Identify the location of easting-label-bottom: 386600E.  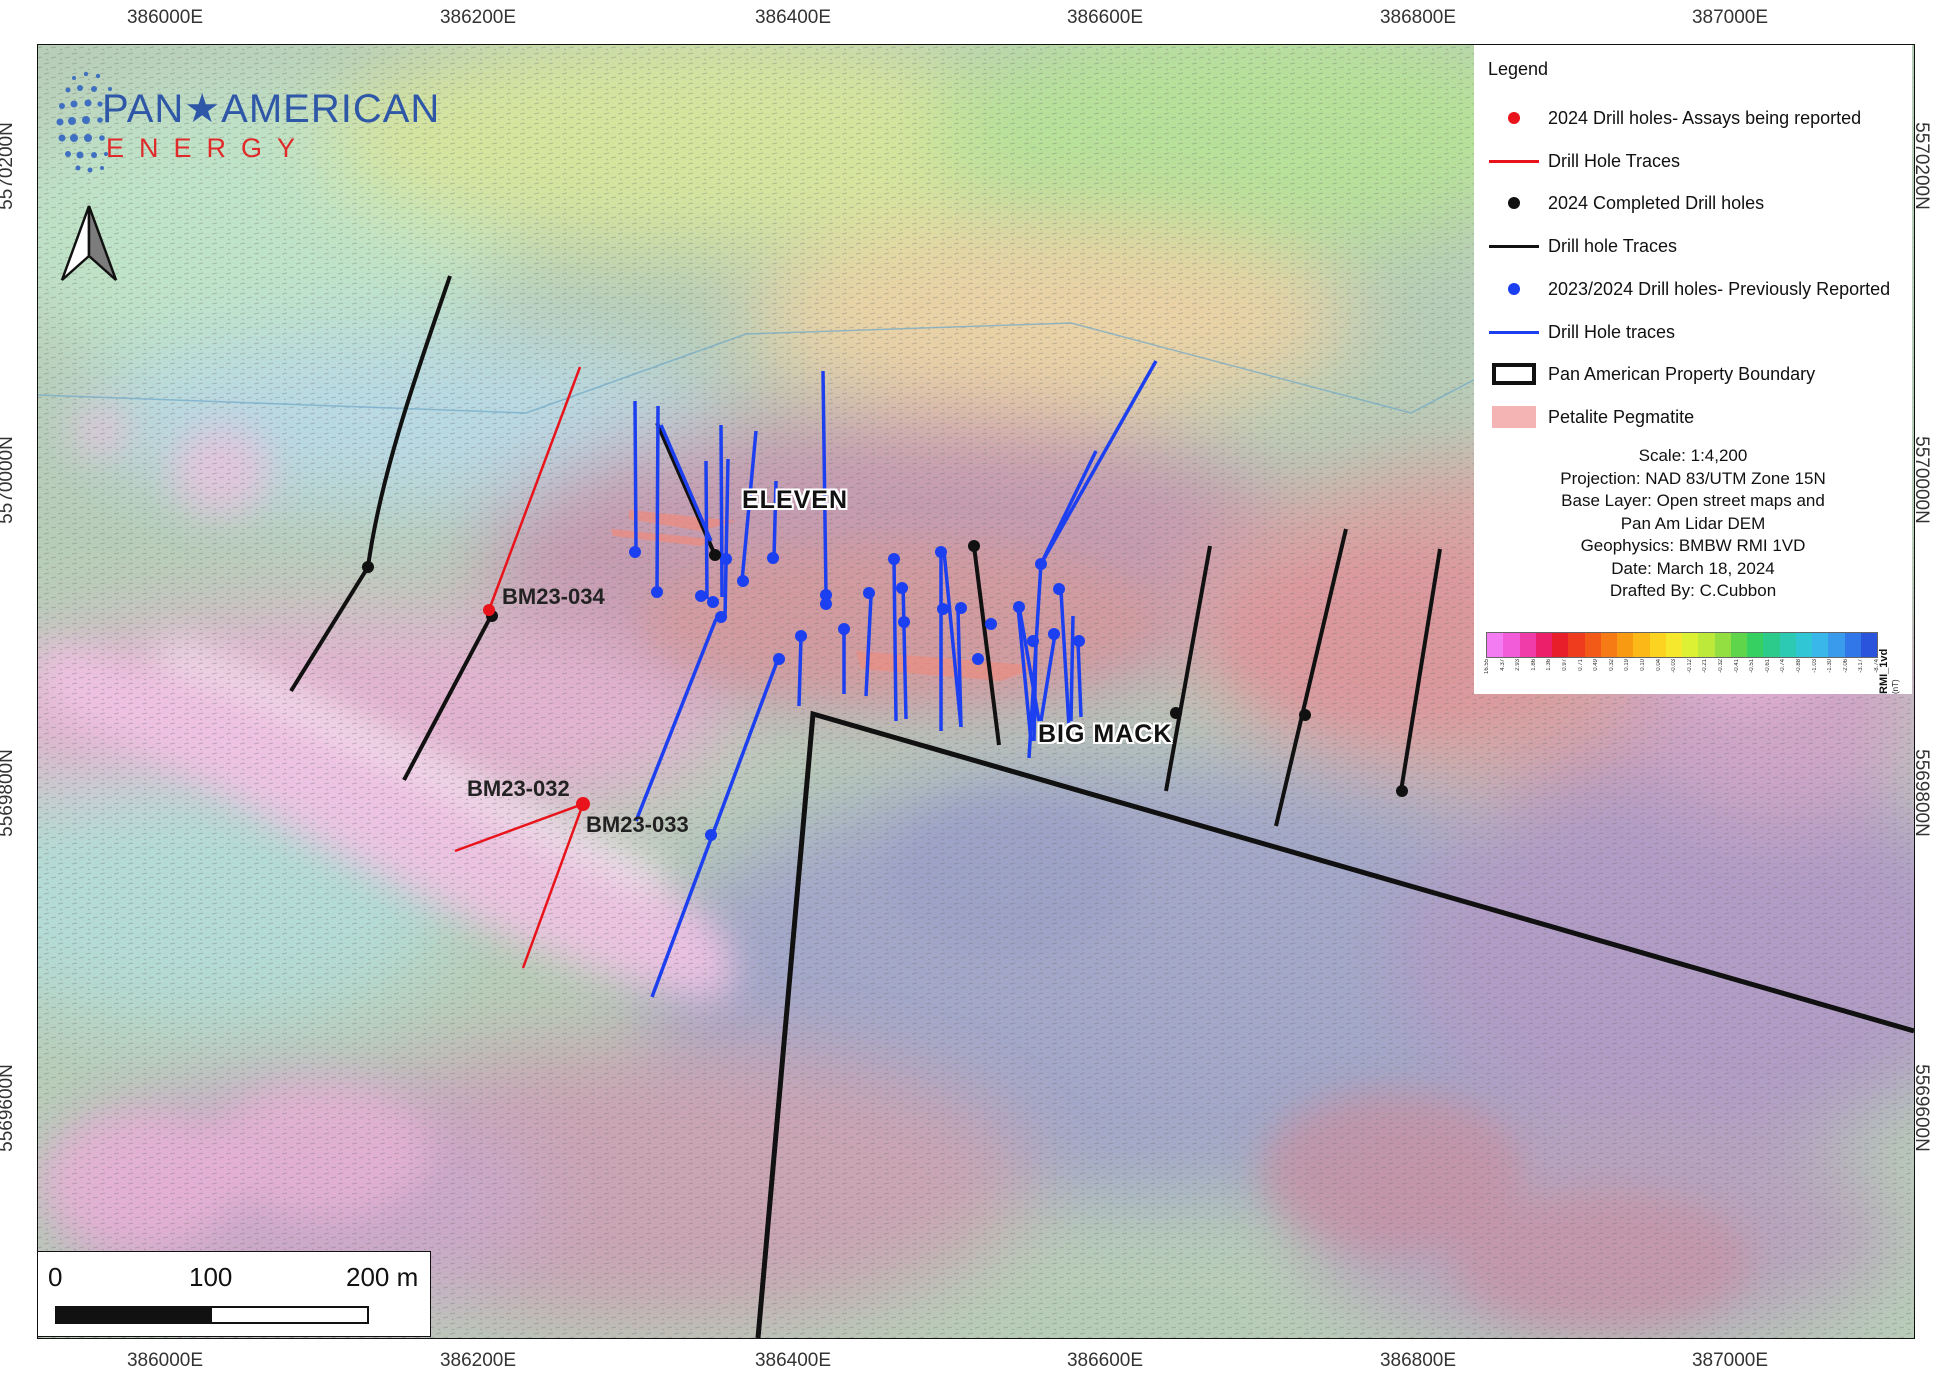
(1105, 1360).